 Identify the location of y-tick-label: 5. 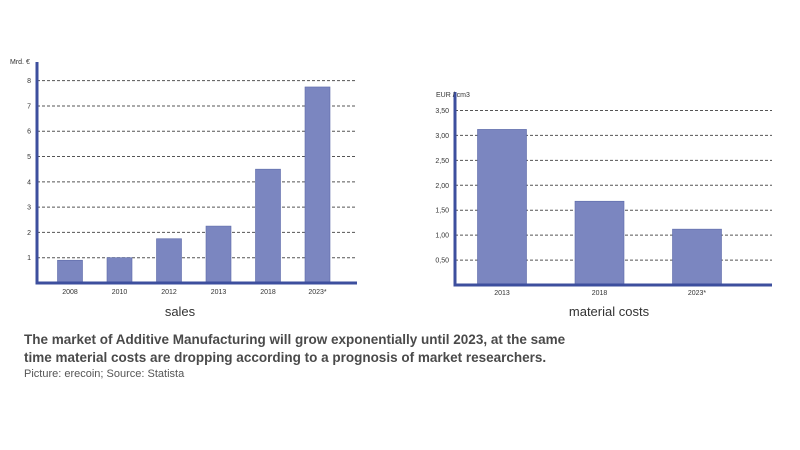
(29, 157).